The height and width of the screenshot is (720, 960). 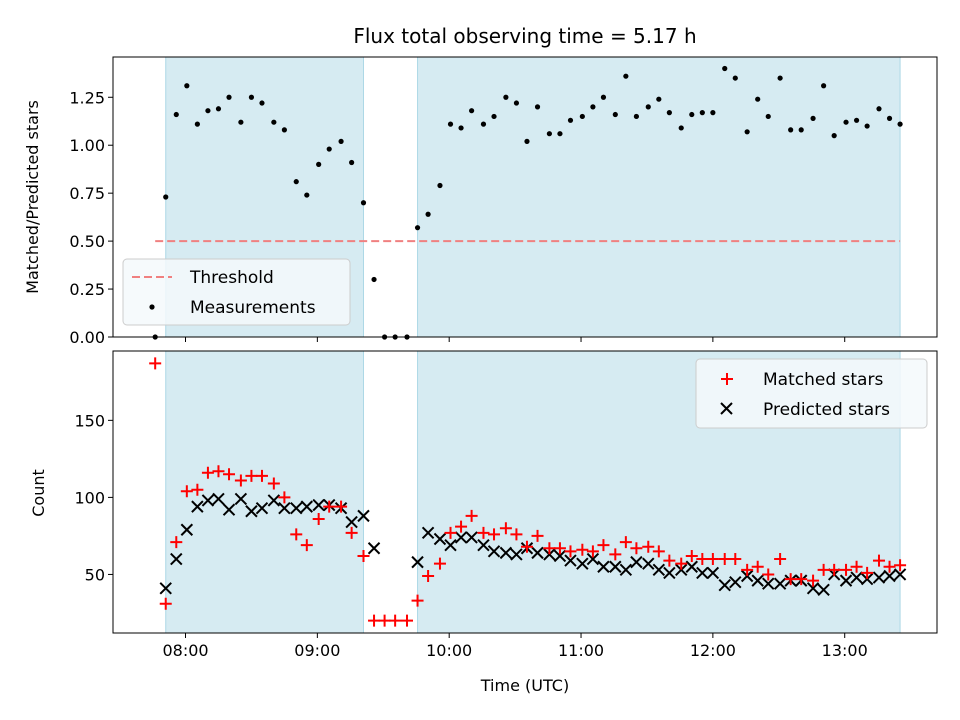 What do you see at coordinates (185, 650) in the screenshot?
I see `x-tick-label: 08:00` at bounding box center [185, 650].